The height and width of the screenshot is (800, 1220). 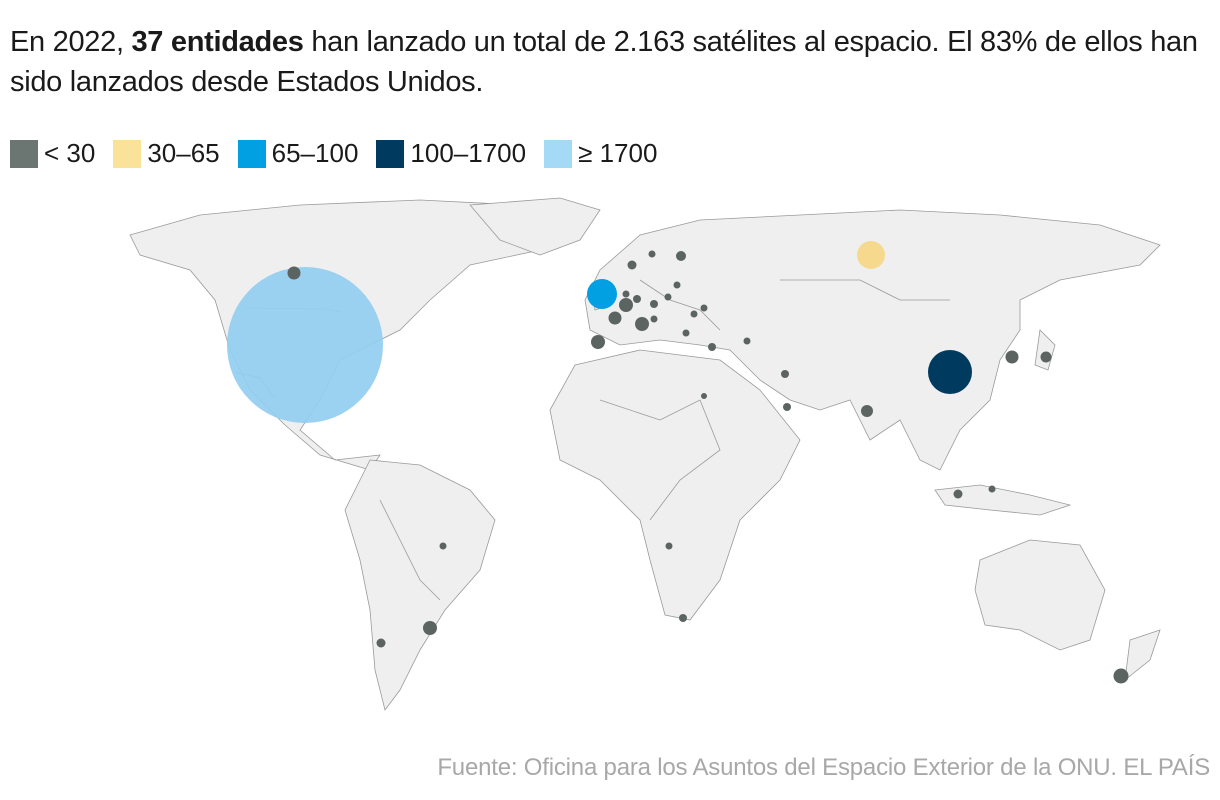 I want to click on land-south-america, so click(x=420, y=585).